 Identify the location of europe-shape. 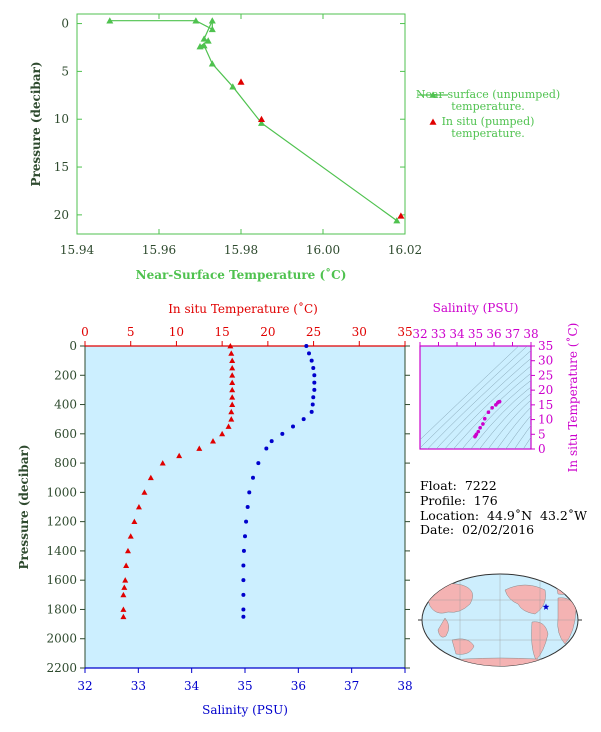
(566, 588).